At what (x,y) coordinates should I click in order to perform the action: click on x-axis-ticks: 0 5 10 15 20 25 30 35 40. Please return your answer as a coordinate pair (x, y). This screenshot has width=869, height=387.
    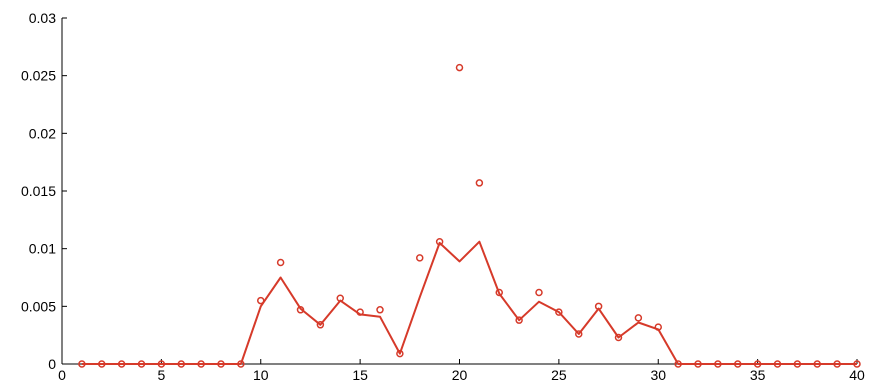
    Looking at the image, I should click on (461, 371).